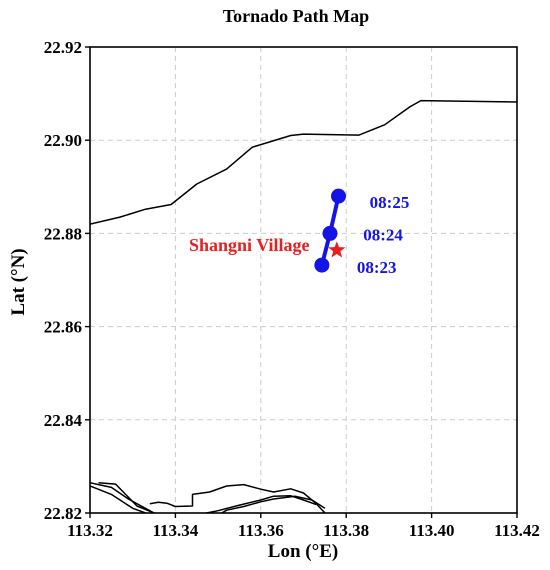 This screenshot has width=550, height=570. Describe the element at coordinates (390, 202) in the screenshot. I see `time-label: 08:25` at that location.